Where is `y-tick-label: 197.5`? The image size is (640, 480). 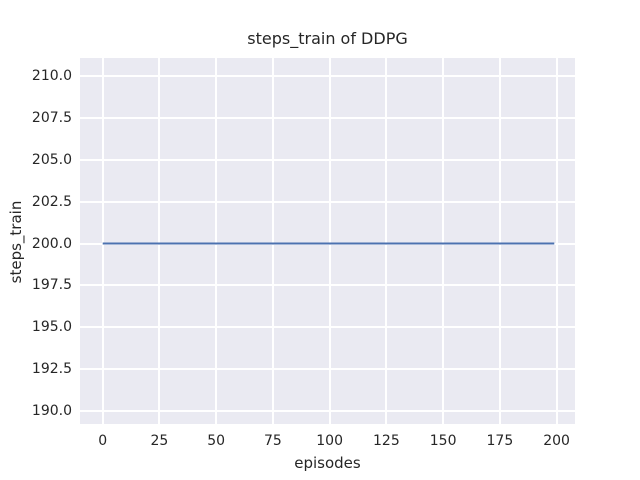
y-tick-label: 197.5 is located at coordinates (51, 285).